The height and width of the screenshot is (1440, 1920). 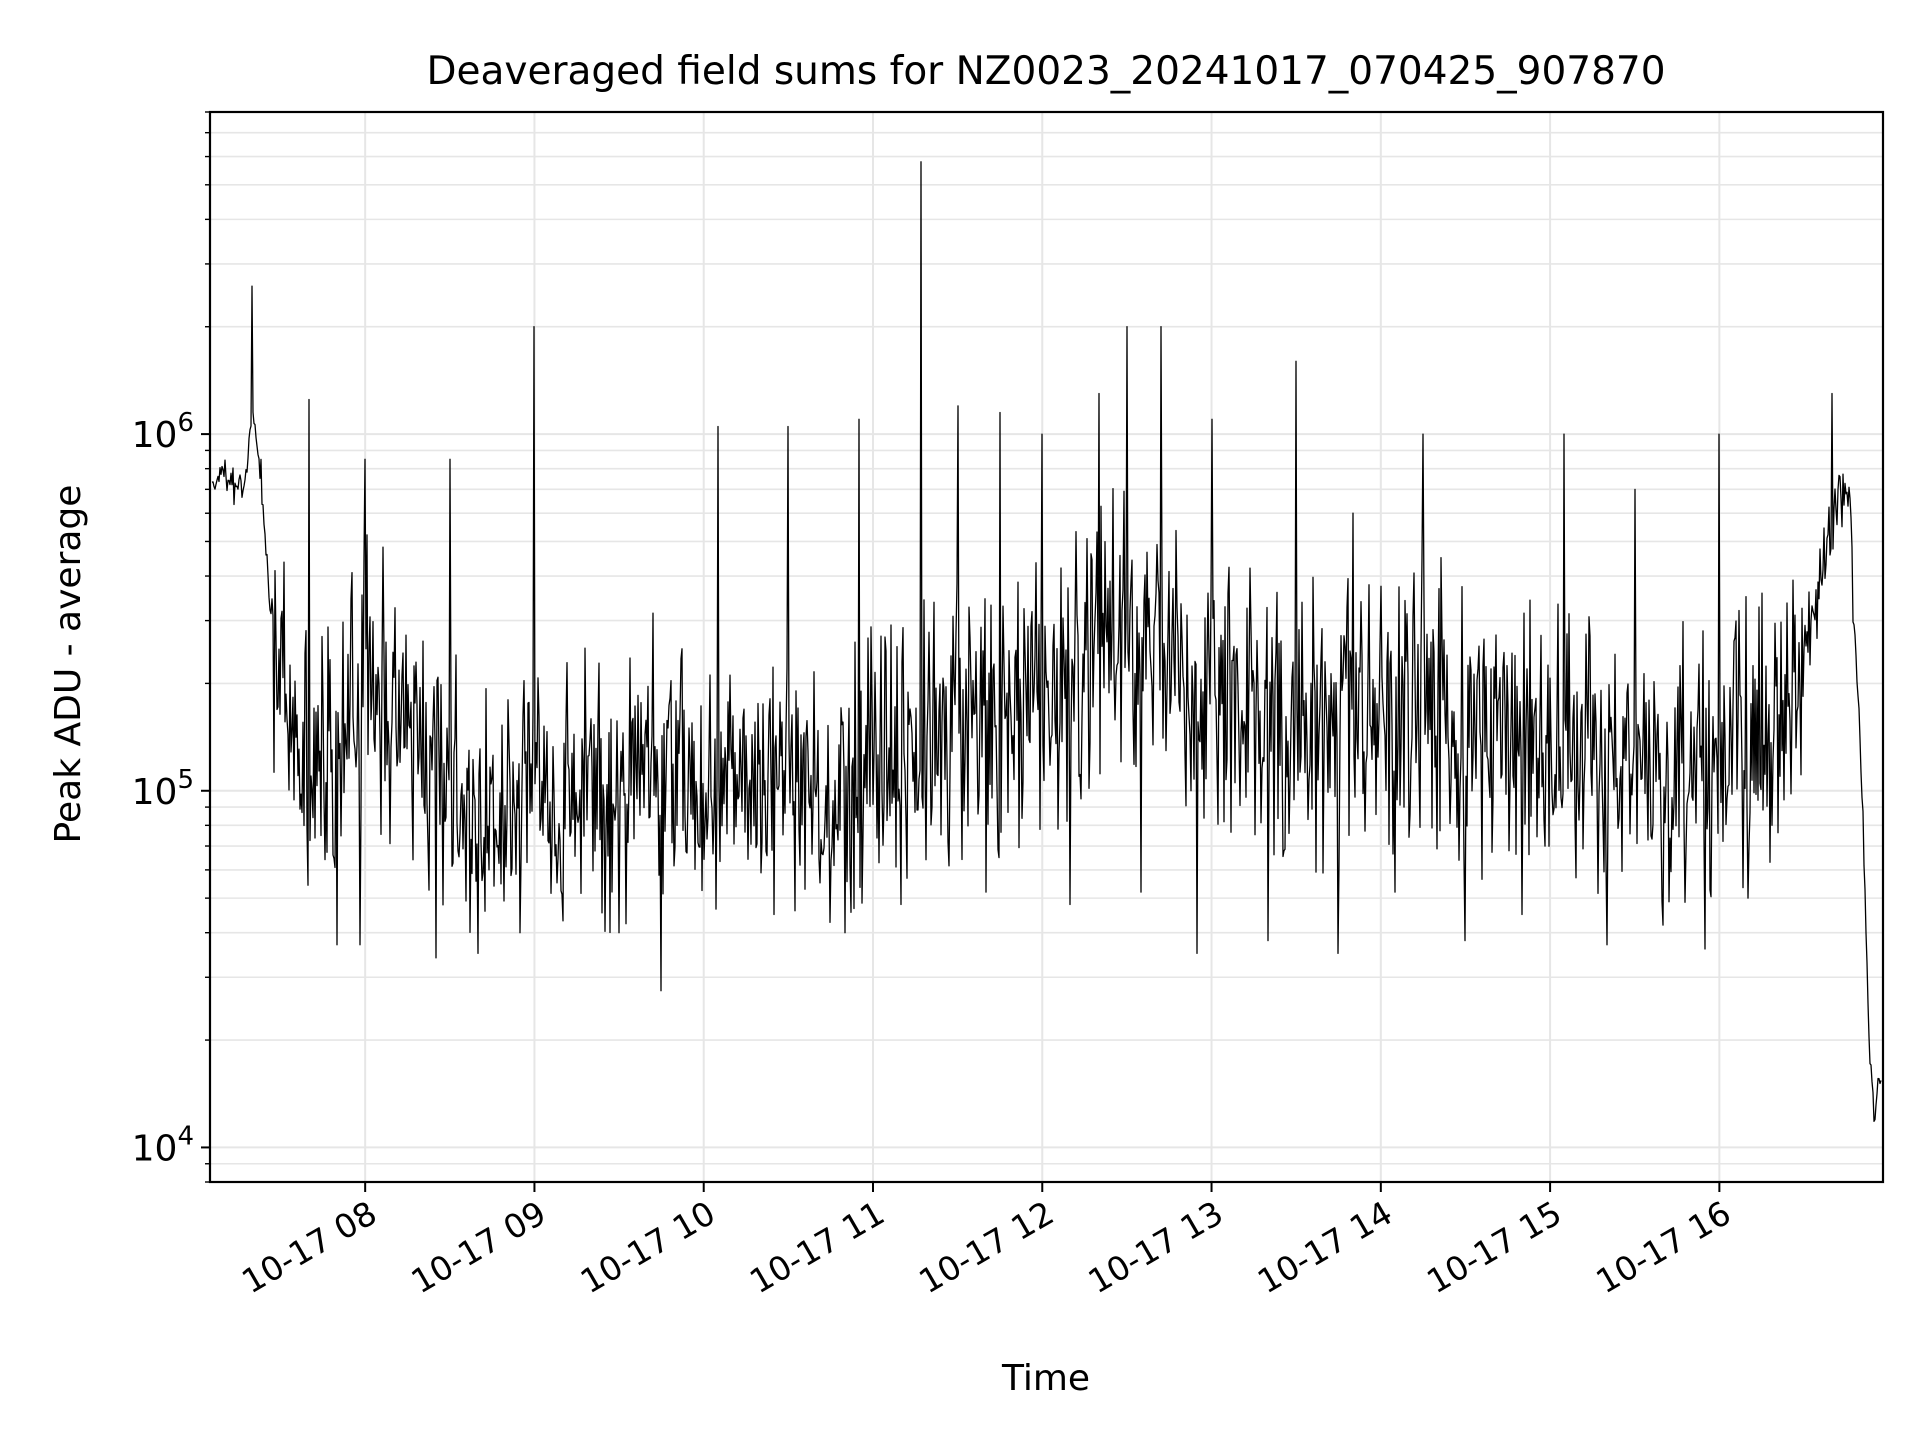 I want to click on y-tick-label: 10⁶, so click(x=163, y=432).